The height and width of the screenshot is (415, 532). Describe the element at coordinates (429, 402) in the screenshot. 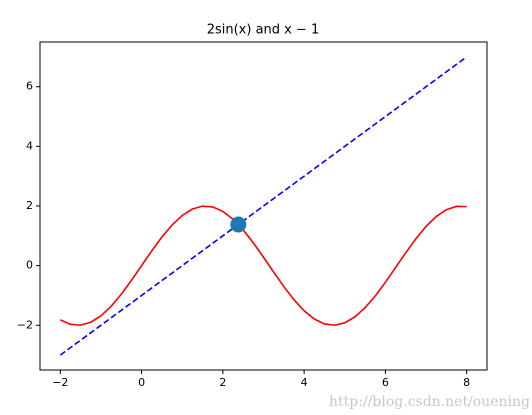

I see `watermark: http://blog.csdn.net/ouening` at that location.